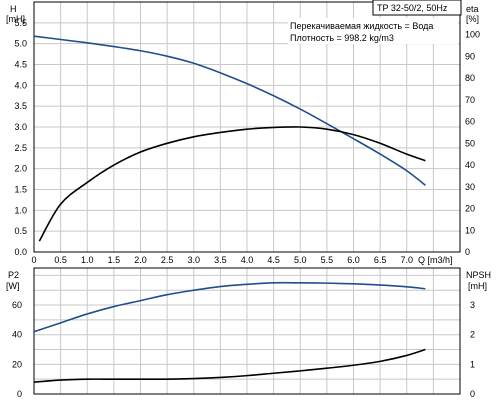 The image size is (500, 400). I want to click on top-right-axis-label-line1: eta, so click(472, 9).